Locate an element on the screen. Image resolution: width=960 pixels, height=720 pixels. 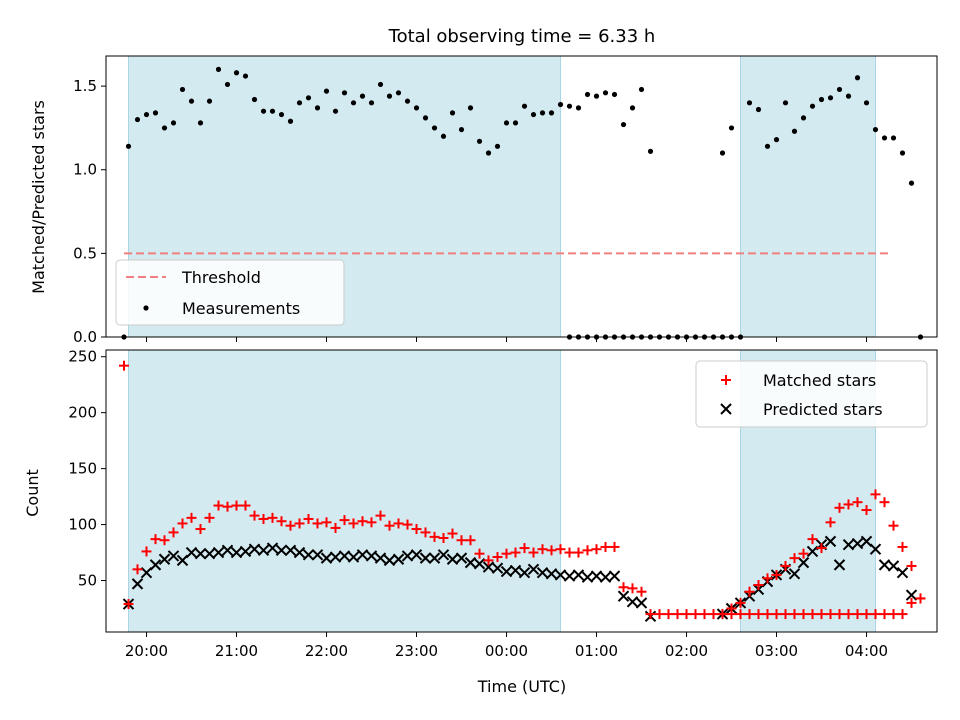
y-tick-label: 250 is located at coordinates (82, 357).